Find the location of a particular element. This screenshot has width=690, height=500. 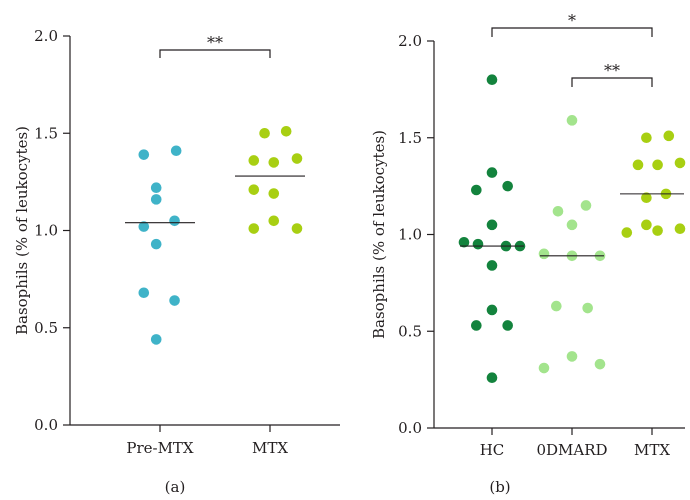

x-category-label: Pre-MTX is located at coordinates (160, 448).